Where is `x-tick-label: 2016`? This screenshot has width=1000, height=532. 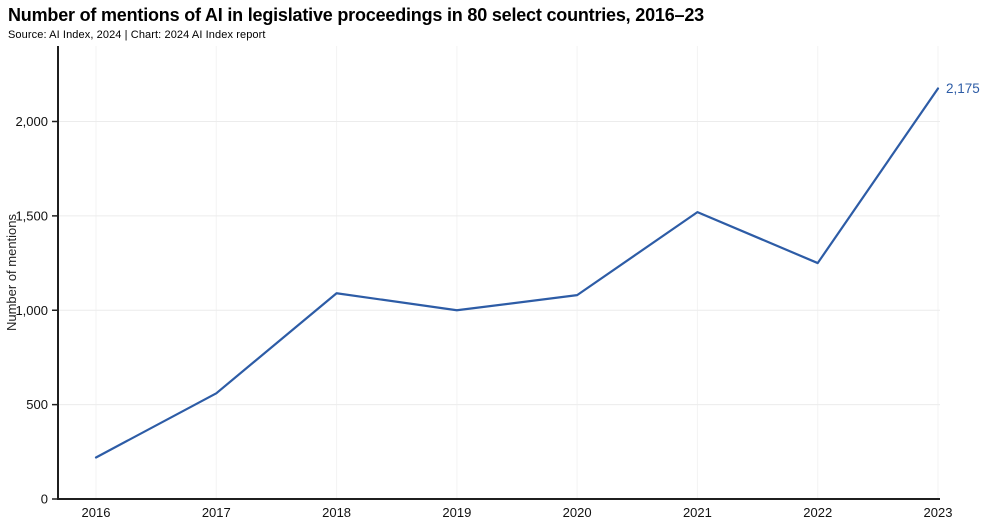 x-tick-label: 2016 is located at coordinates (96, 512).